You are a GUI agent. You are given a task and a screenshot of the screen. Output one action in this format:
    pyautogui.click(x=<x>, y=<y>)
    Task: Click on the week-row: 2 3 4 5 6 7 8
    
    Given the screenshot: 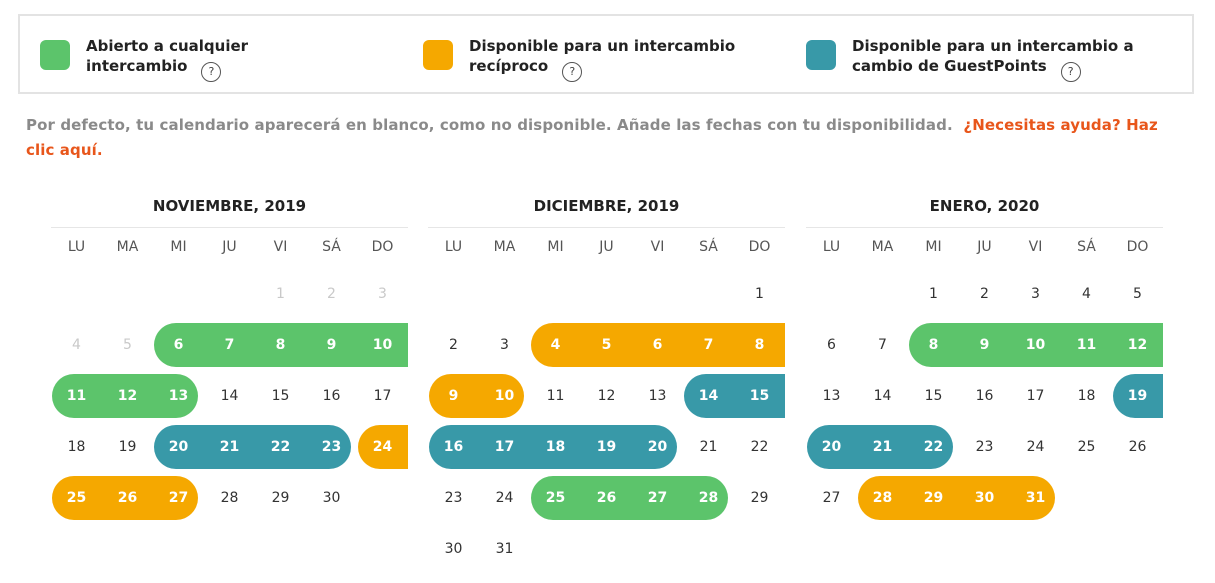 What is the action you would take?
    pyautogui.click(x=606, y=343)
    